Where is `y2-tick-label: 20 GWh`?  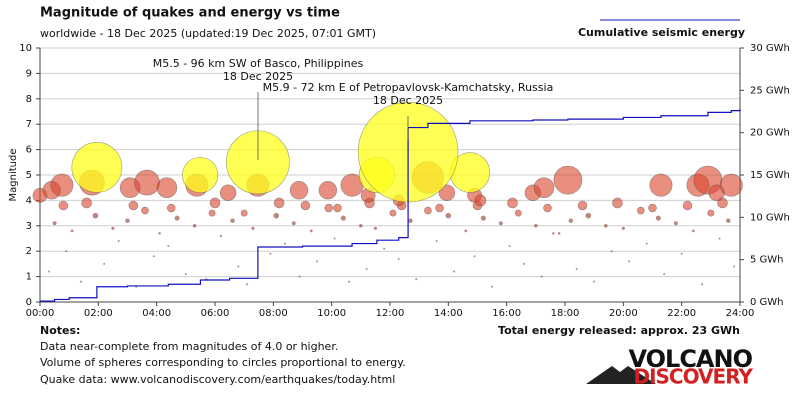 y2-tick-label: 20 GWh is located at coordinates (770, 133).